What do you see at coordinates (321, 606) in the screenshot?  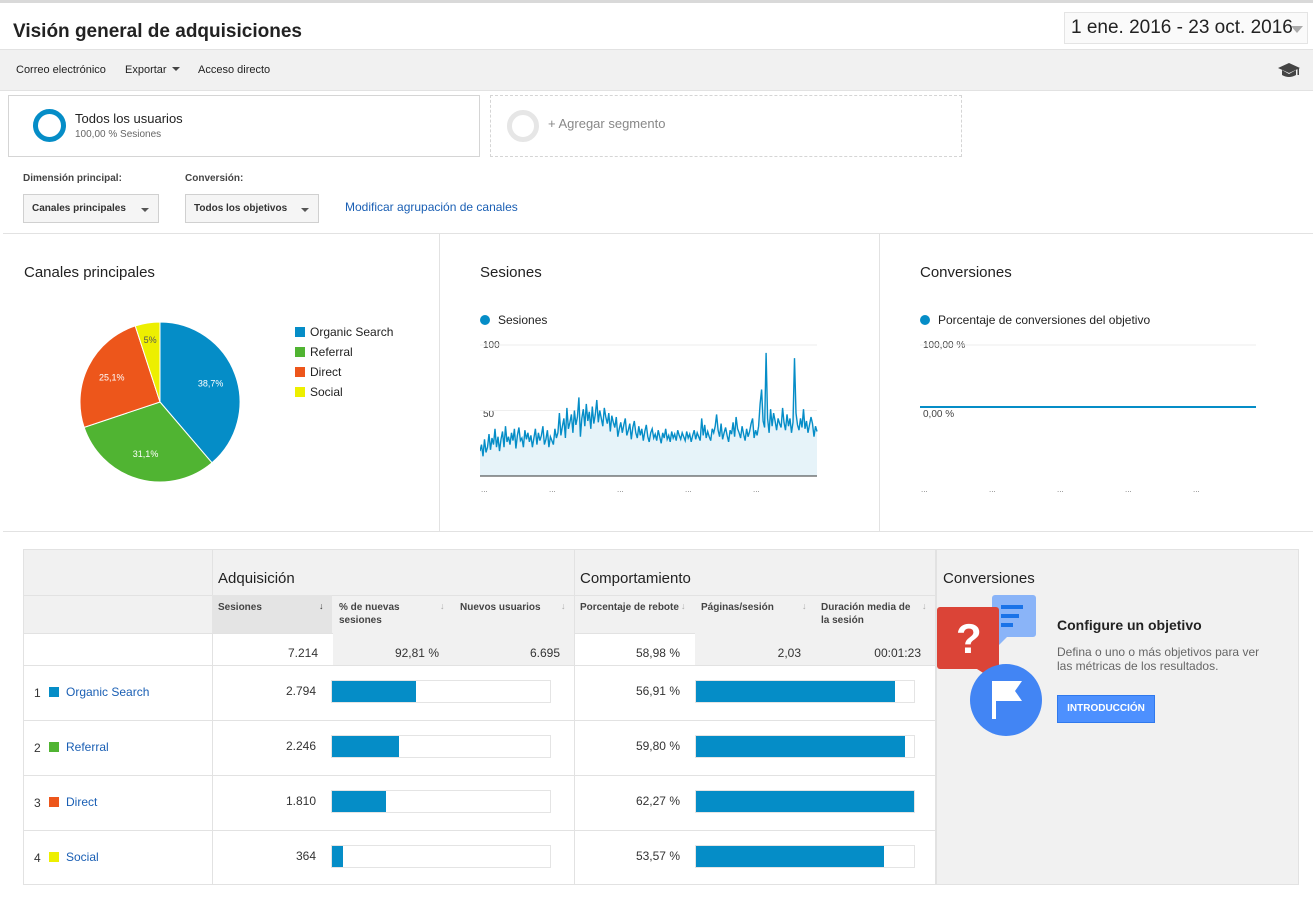 I see `sort-desc-icon: ↓` at bounding box center [321, 606].